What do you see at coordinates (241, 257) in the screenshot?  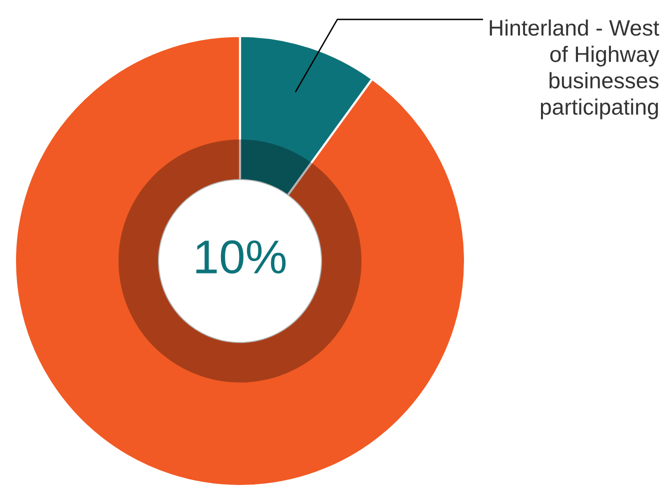 I see `text: 10%` at bounding box center [241, 257].